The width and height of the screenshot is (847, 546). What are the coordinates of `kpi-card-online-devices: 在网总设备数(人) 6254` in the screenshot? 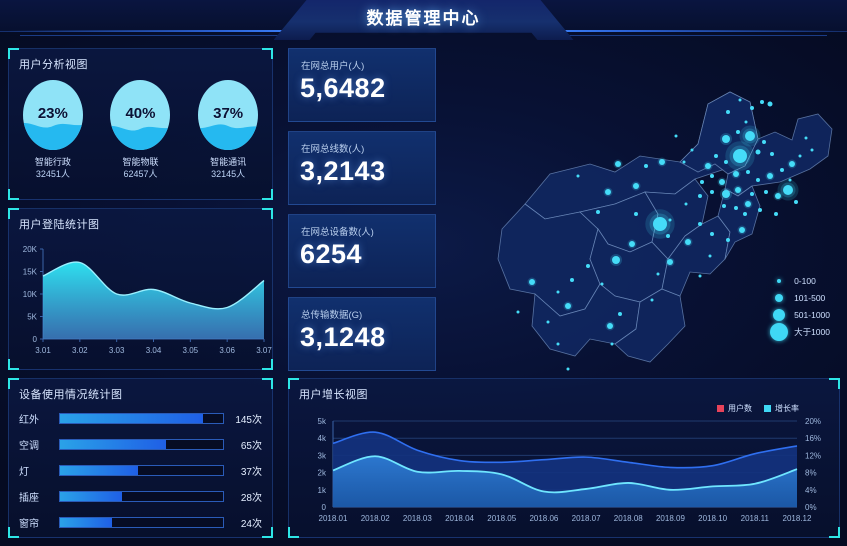 It's located at (362, 251).